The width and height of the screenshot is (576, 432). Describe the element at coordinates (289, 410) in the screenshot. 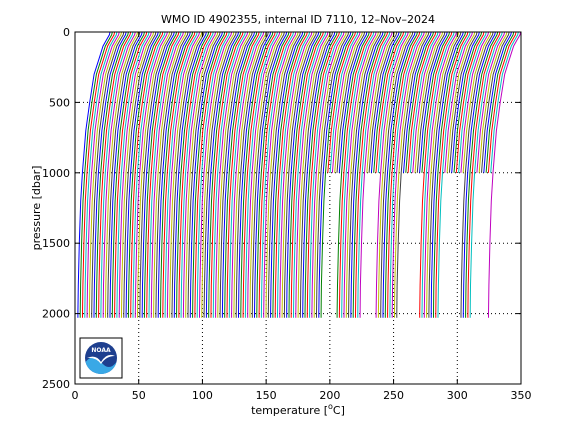

I see `x-axis-label-main: temperature [` at that location.